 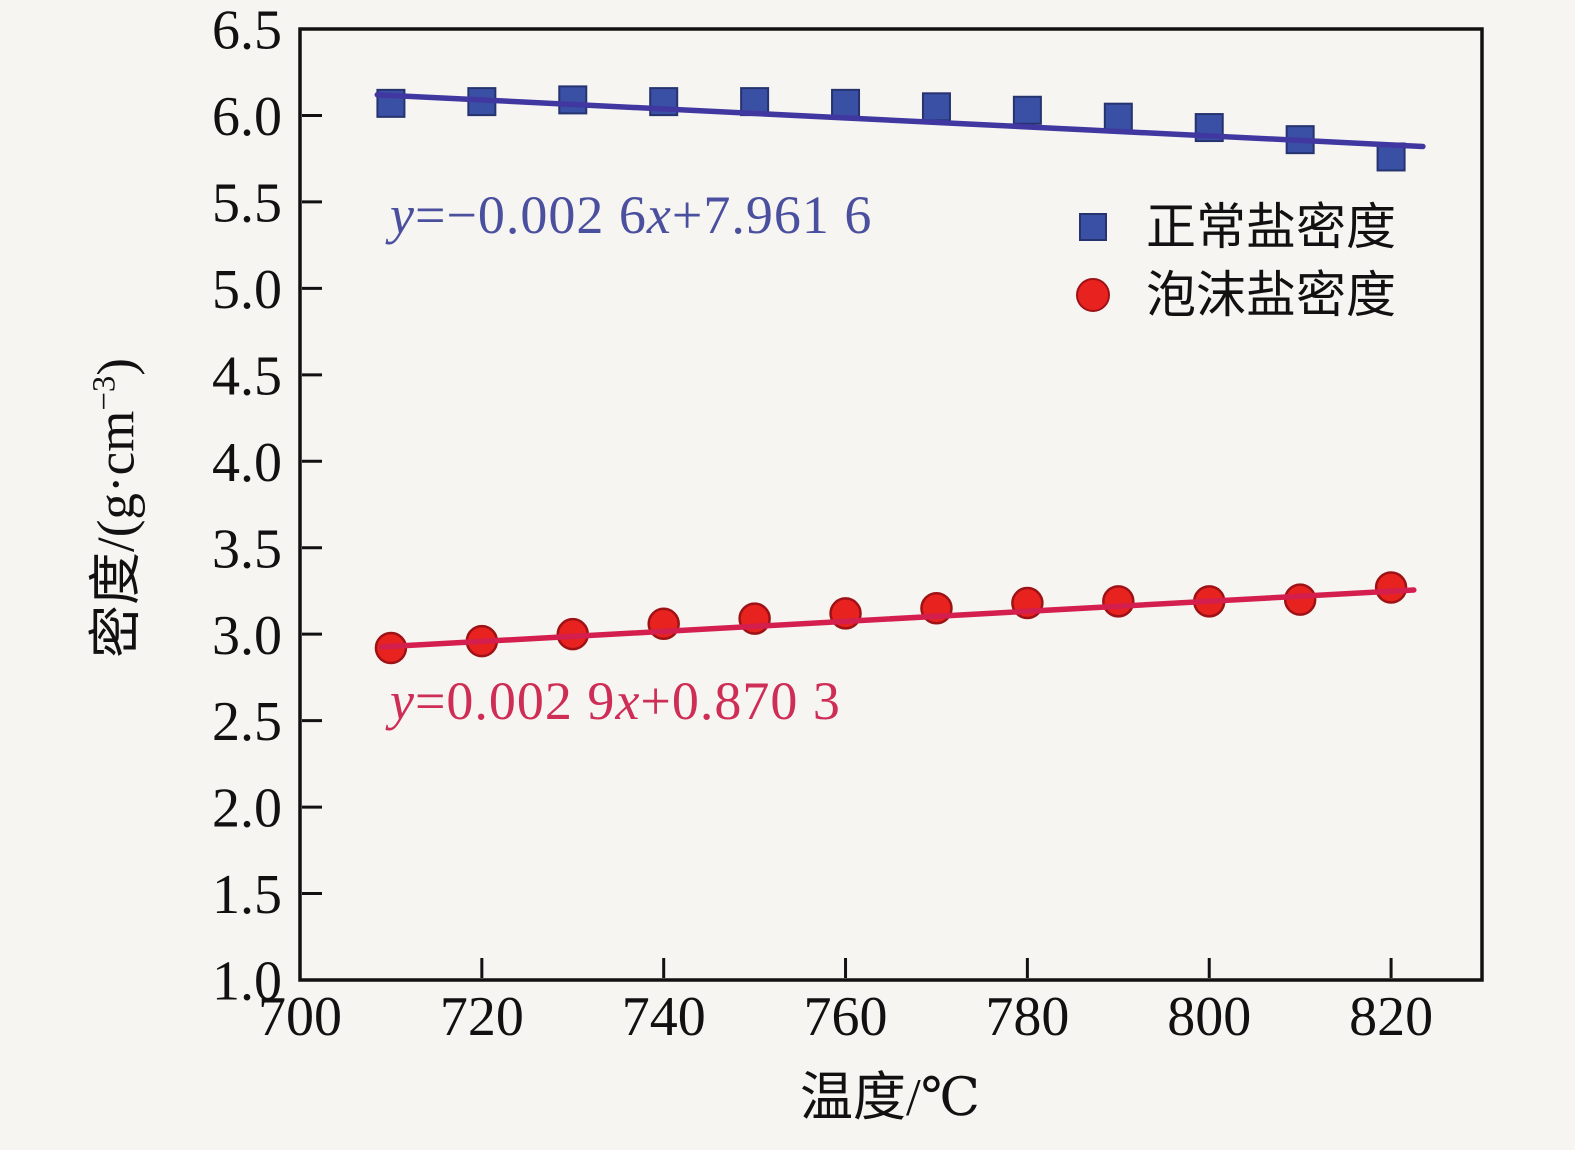 I want to click on y-axis-title-text: 密度/(g·cm, so click(x=116, y=534).